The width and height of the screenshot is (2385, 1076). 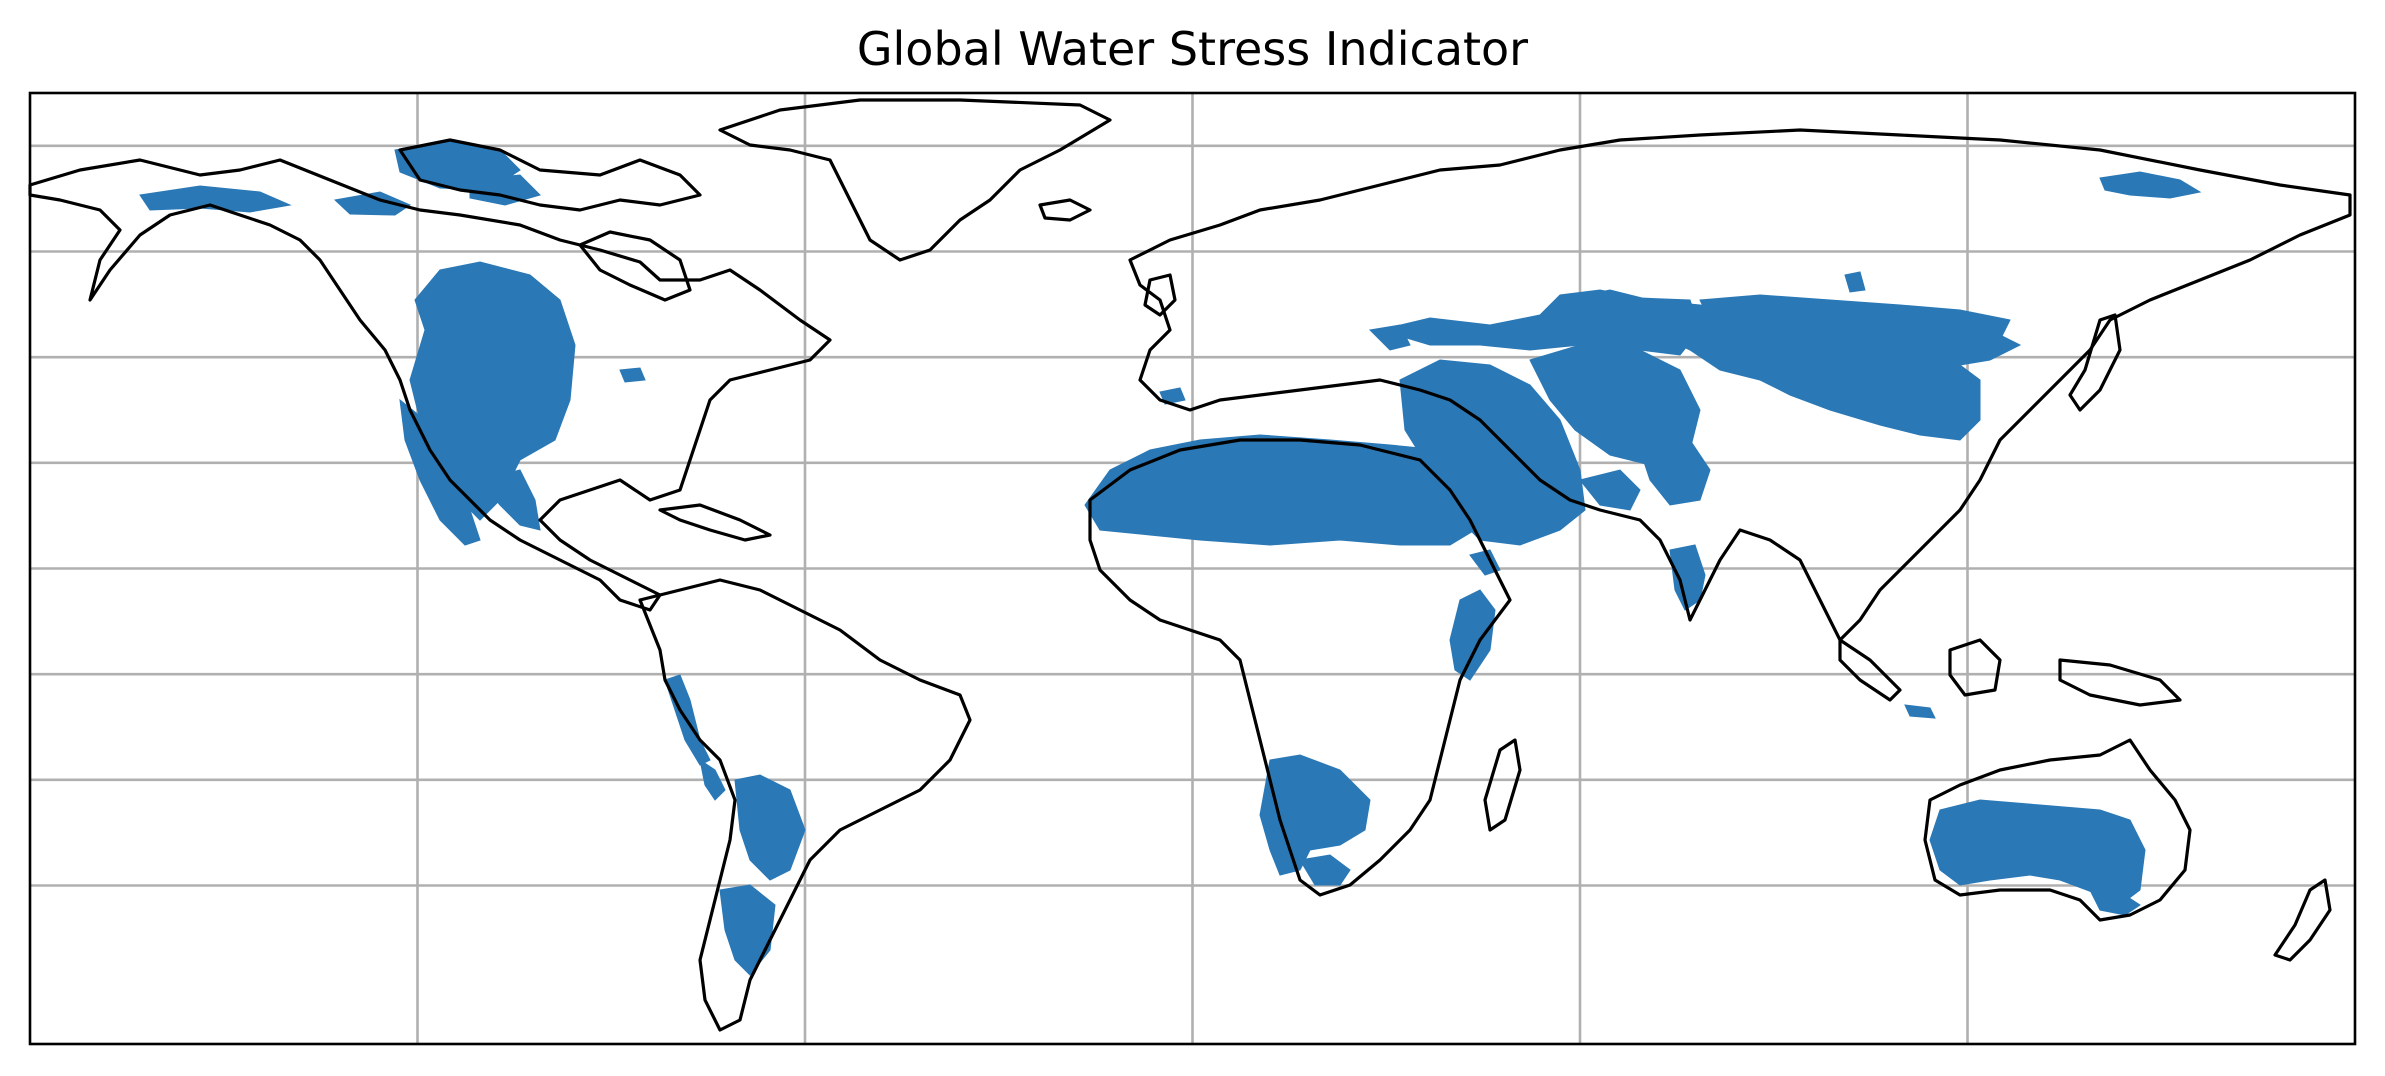 I want to click on stress-region-pakistan, so click(x=1610, y=490).